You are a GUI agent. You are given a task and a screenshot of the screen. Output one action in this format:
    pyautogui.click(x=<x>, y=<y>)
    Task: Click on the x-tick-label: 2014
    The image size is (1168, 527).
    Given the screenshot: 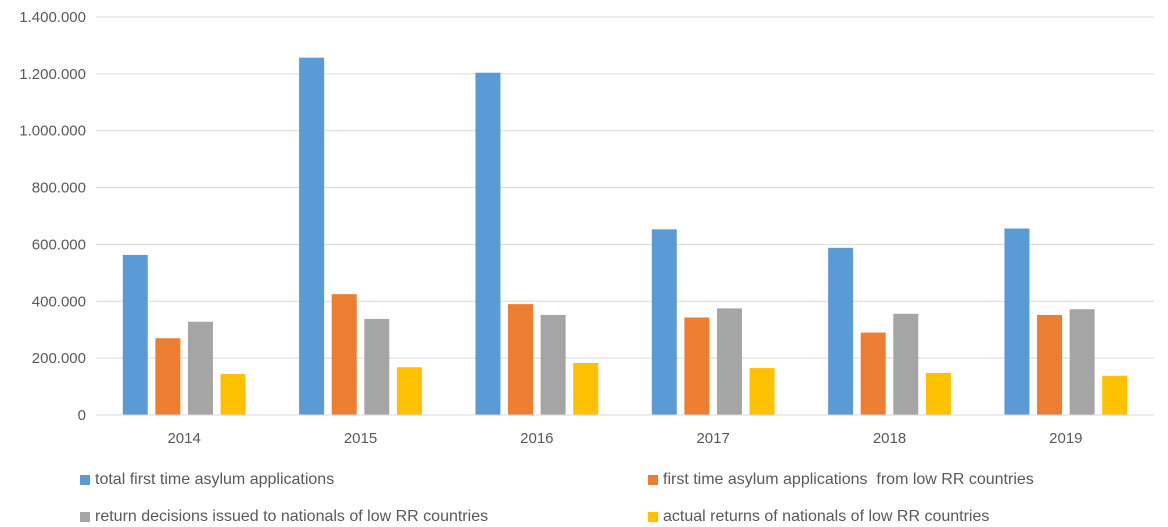 What is the action you would take?
    pyautogui.click(x=183, y=438)
    